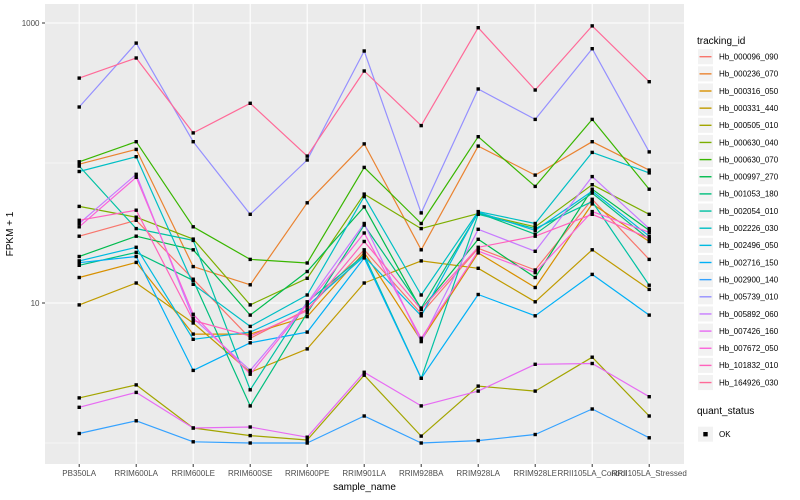  I want to click on y-tick-label: 1000, so click(31, 23).